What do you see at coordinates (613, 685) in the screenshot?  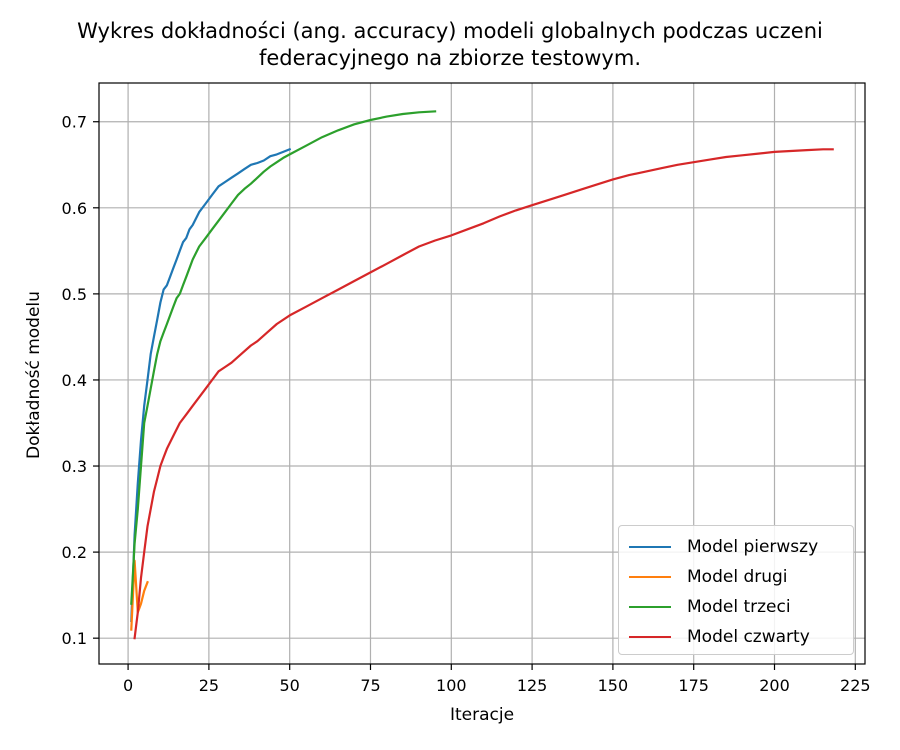 I see `x-tick-label: 150` at bounding box center [613, 685].